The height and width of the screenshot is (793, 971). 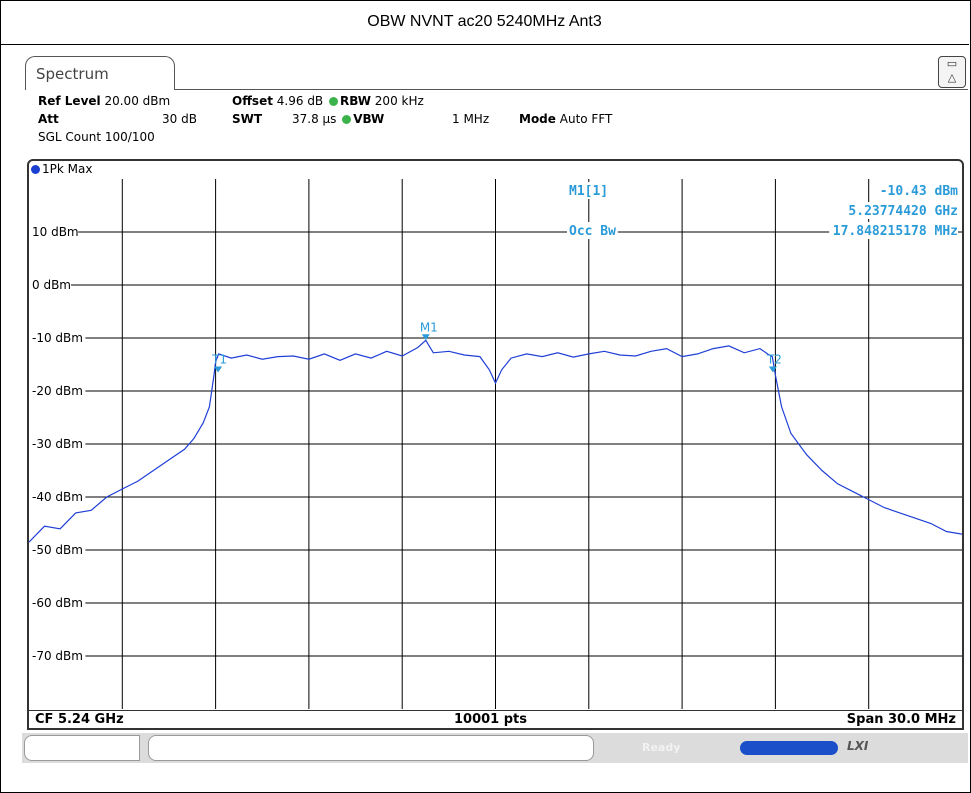 I want to click on marker-m1-symbol, so click(x=425, y=337).